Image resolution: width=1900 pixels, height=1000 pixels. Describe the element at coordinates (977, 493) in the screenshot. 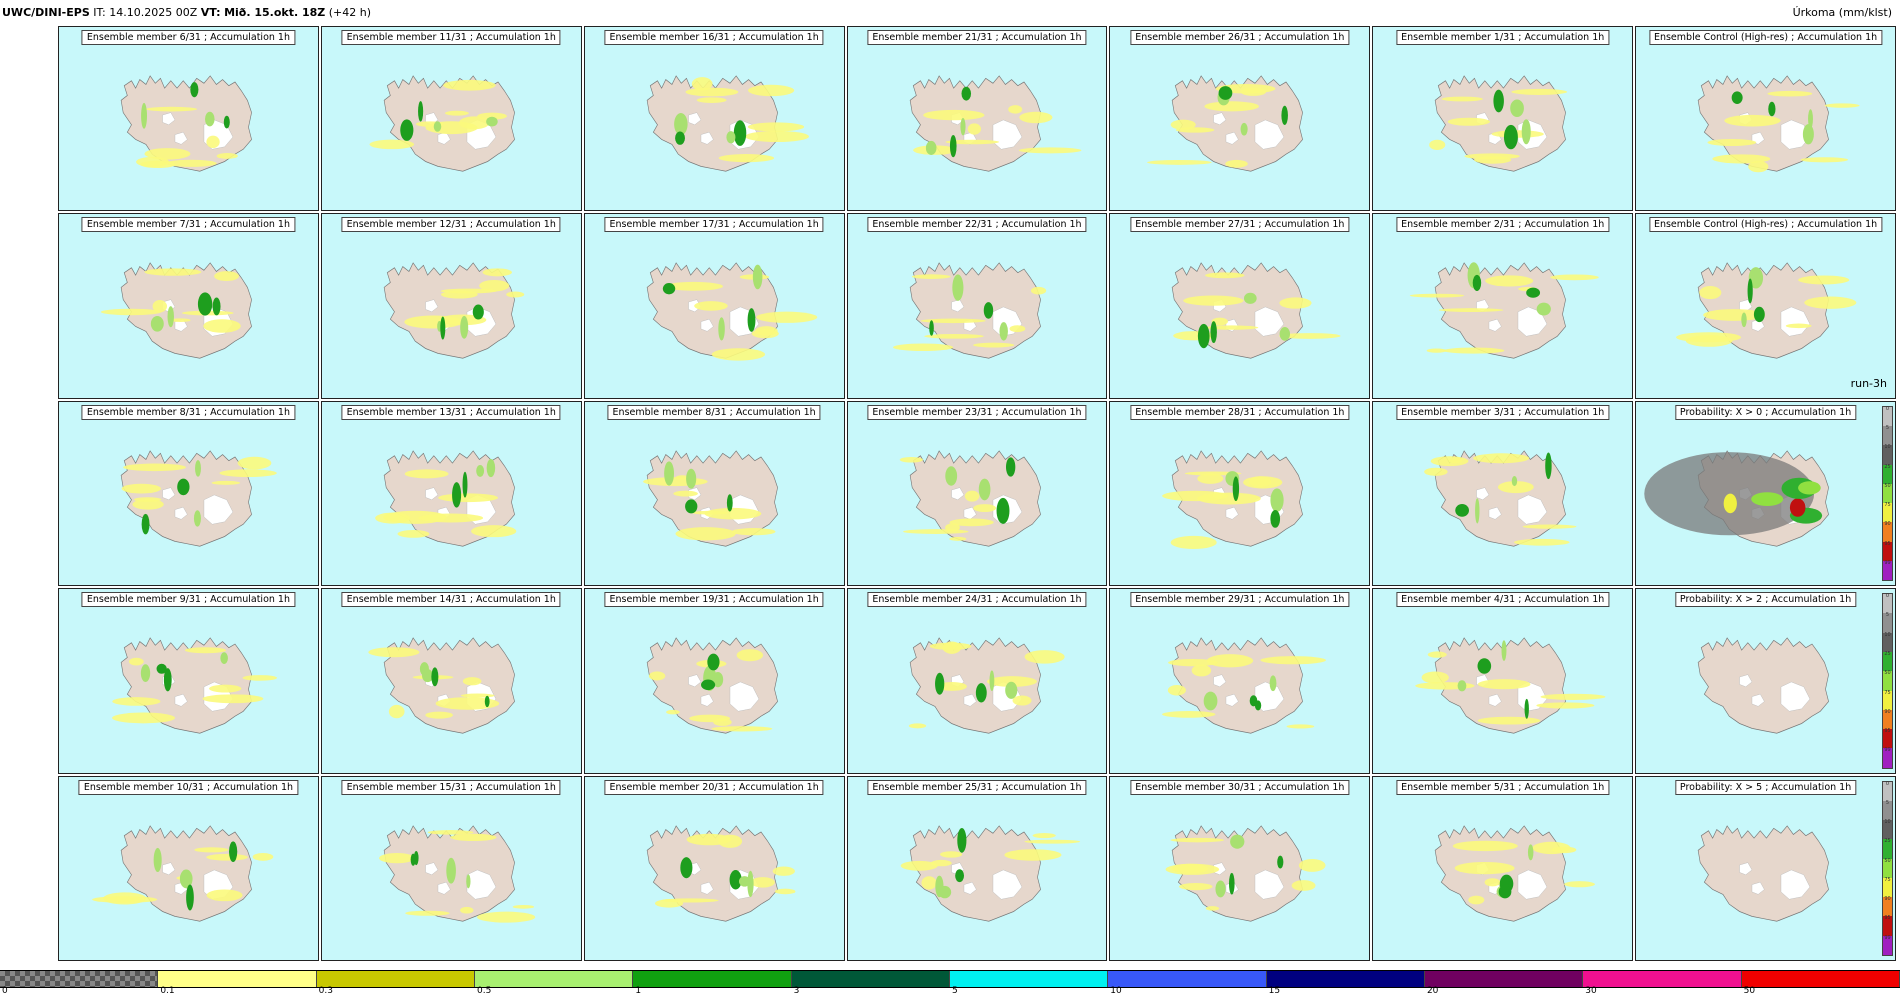

I see `ensemble-map-panel: Ensemble member 23/31 ; Accumulation 1h` at that location.